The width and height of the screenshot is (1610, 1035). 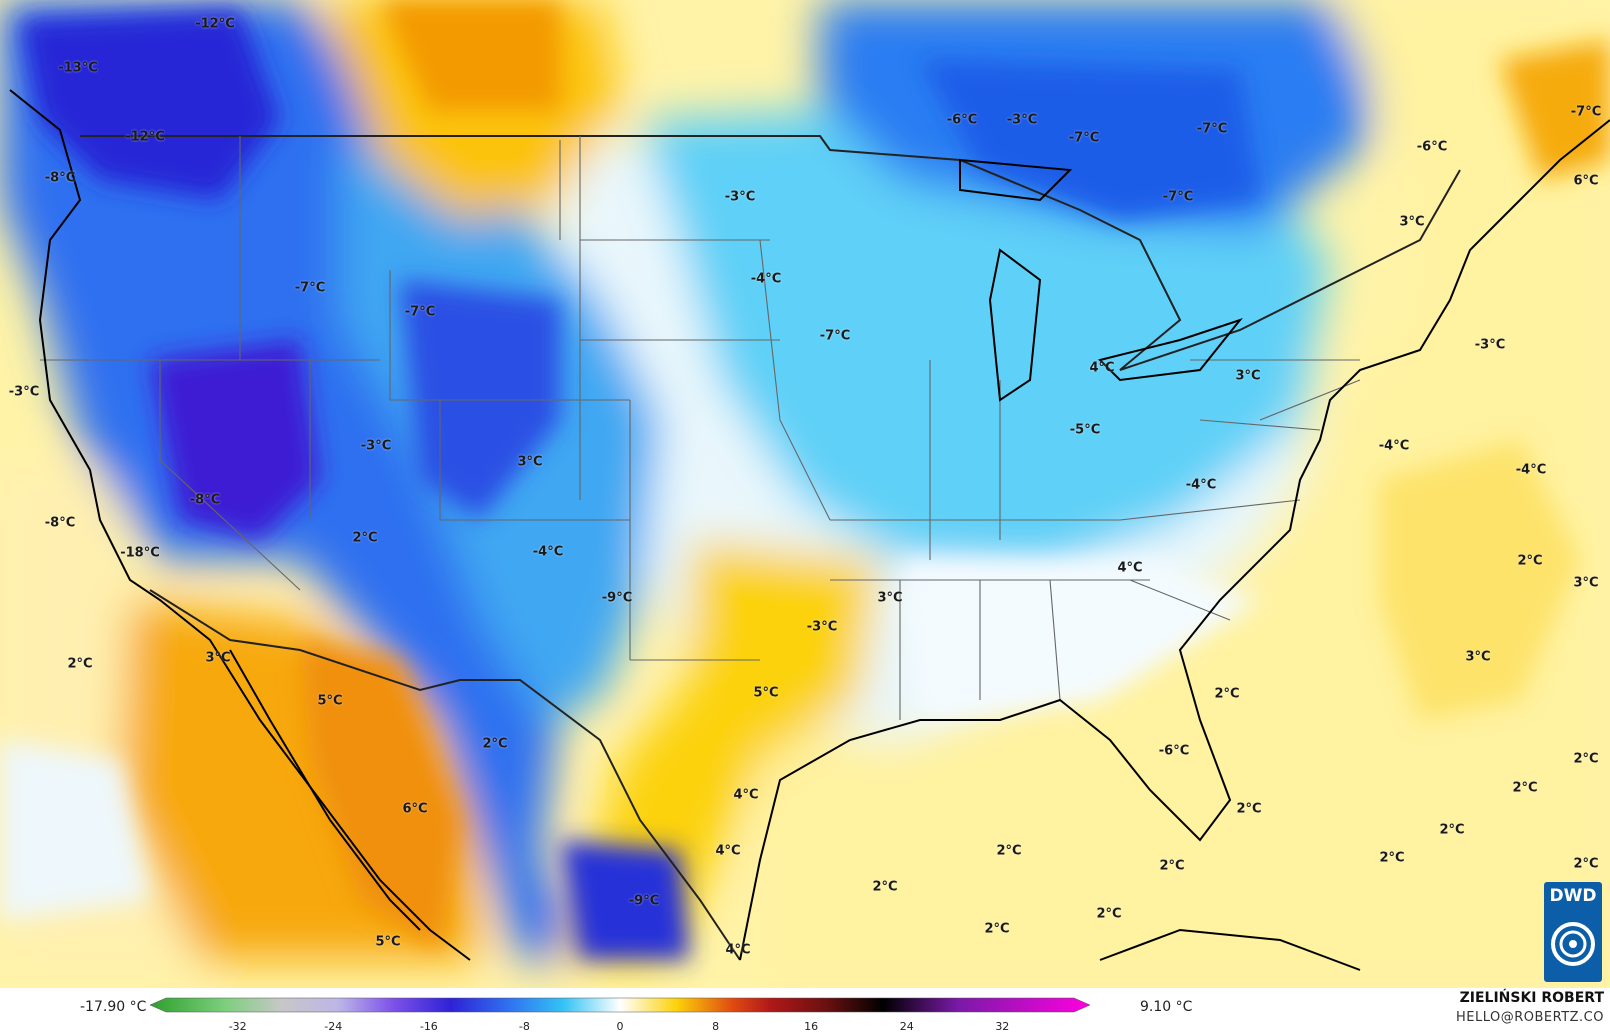 What do you see at coordinates (78, 68) in the screenshot?
I see `temperature-label: -13°C` at bounding box center [78, 68].